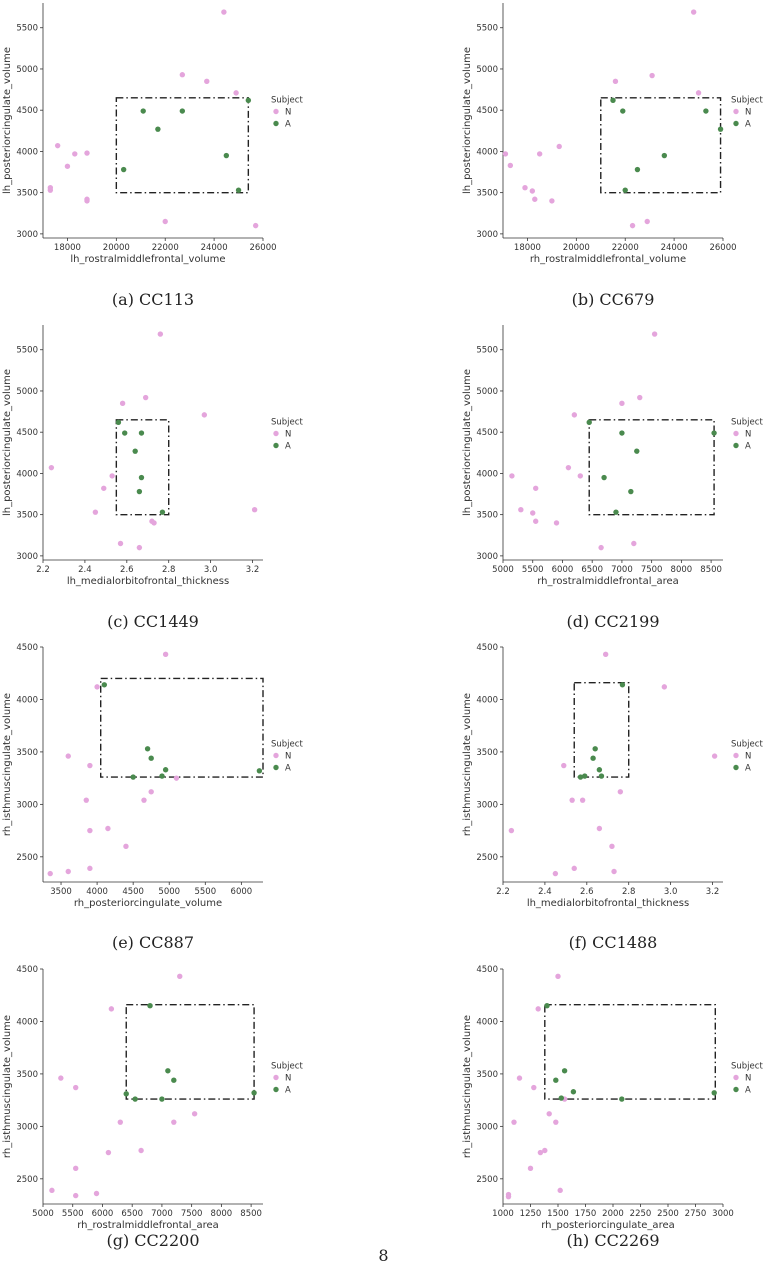  I want to click on figure-caption: (c) CC1449, so click(153, 621).